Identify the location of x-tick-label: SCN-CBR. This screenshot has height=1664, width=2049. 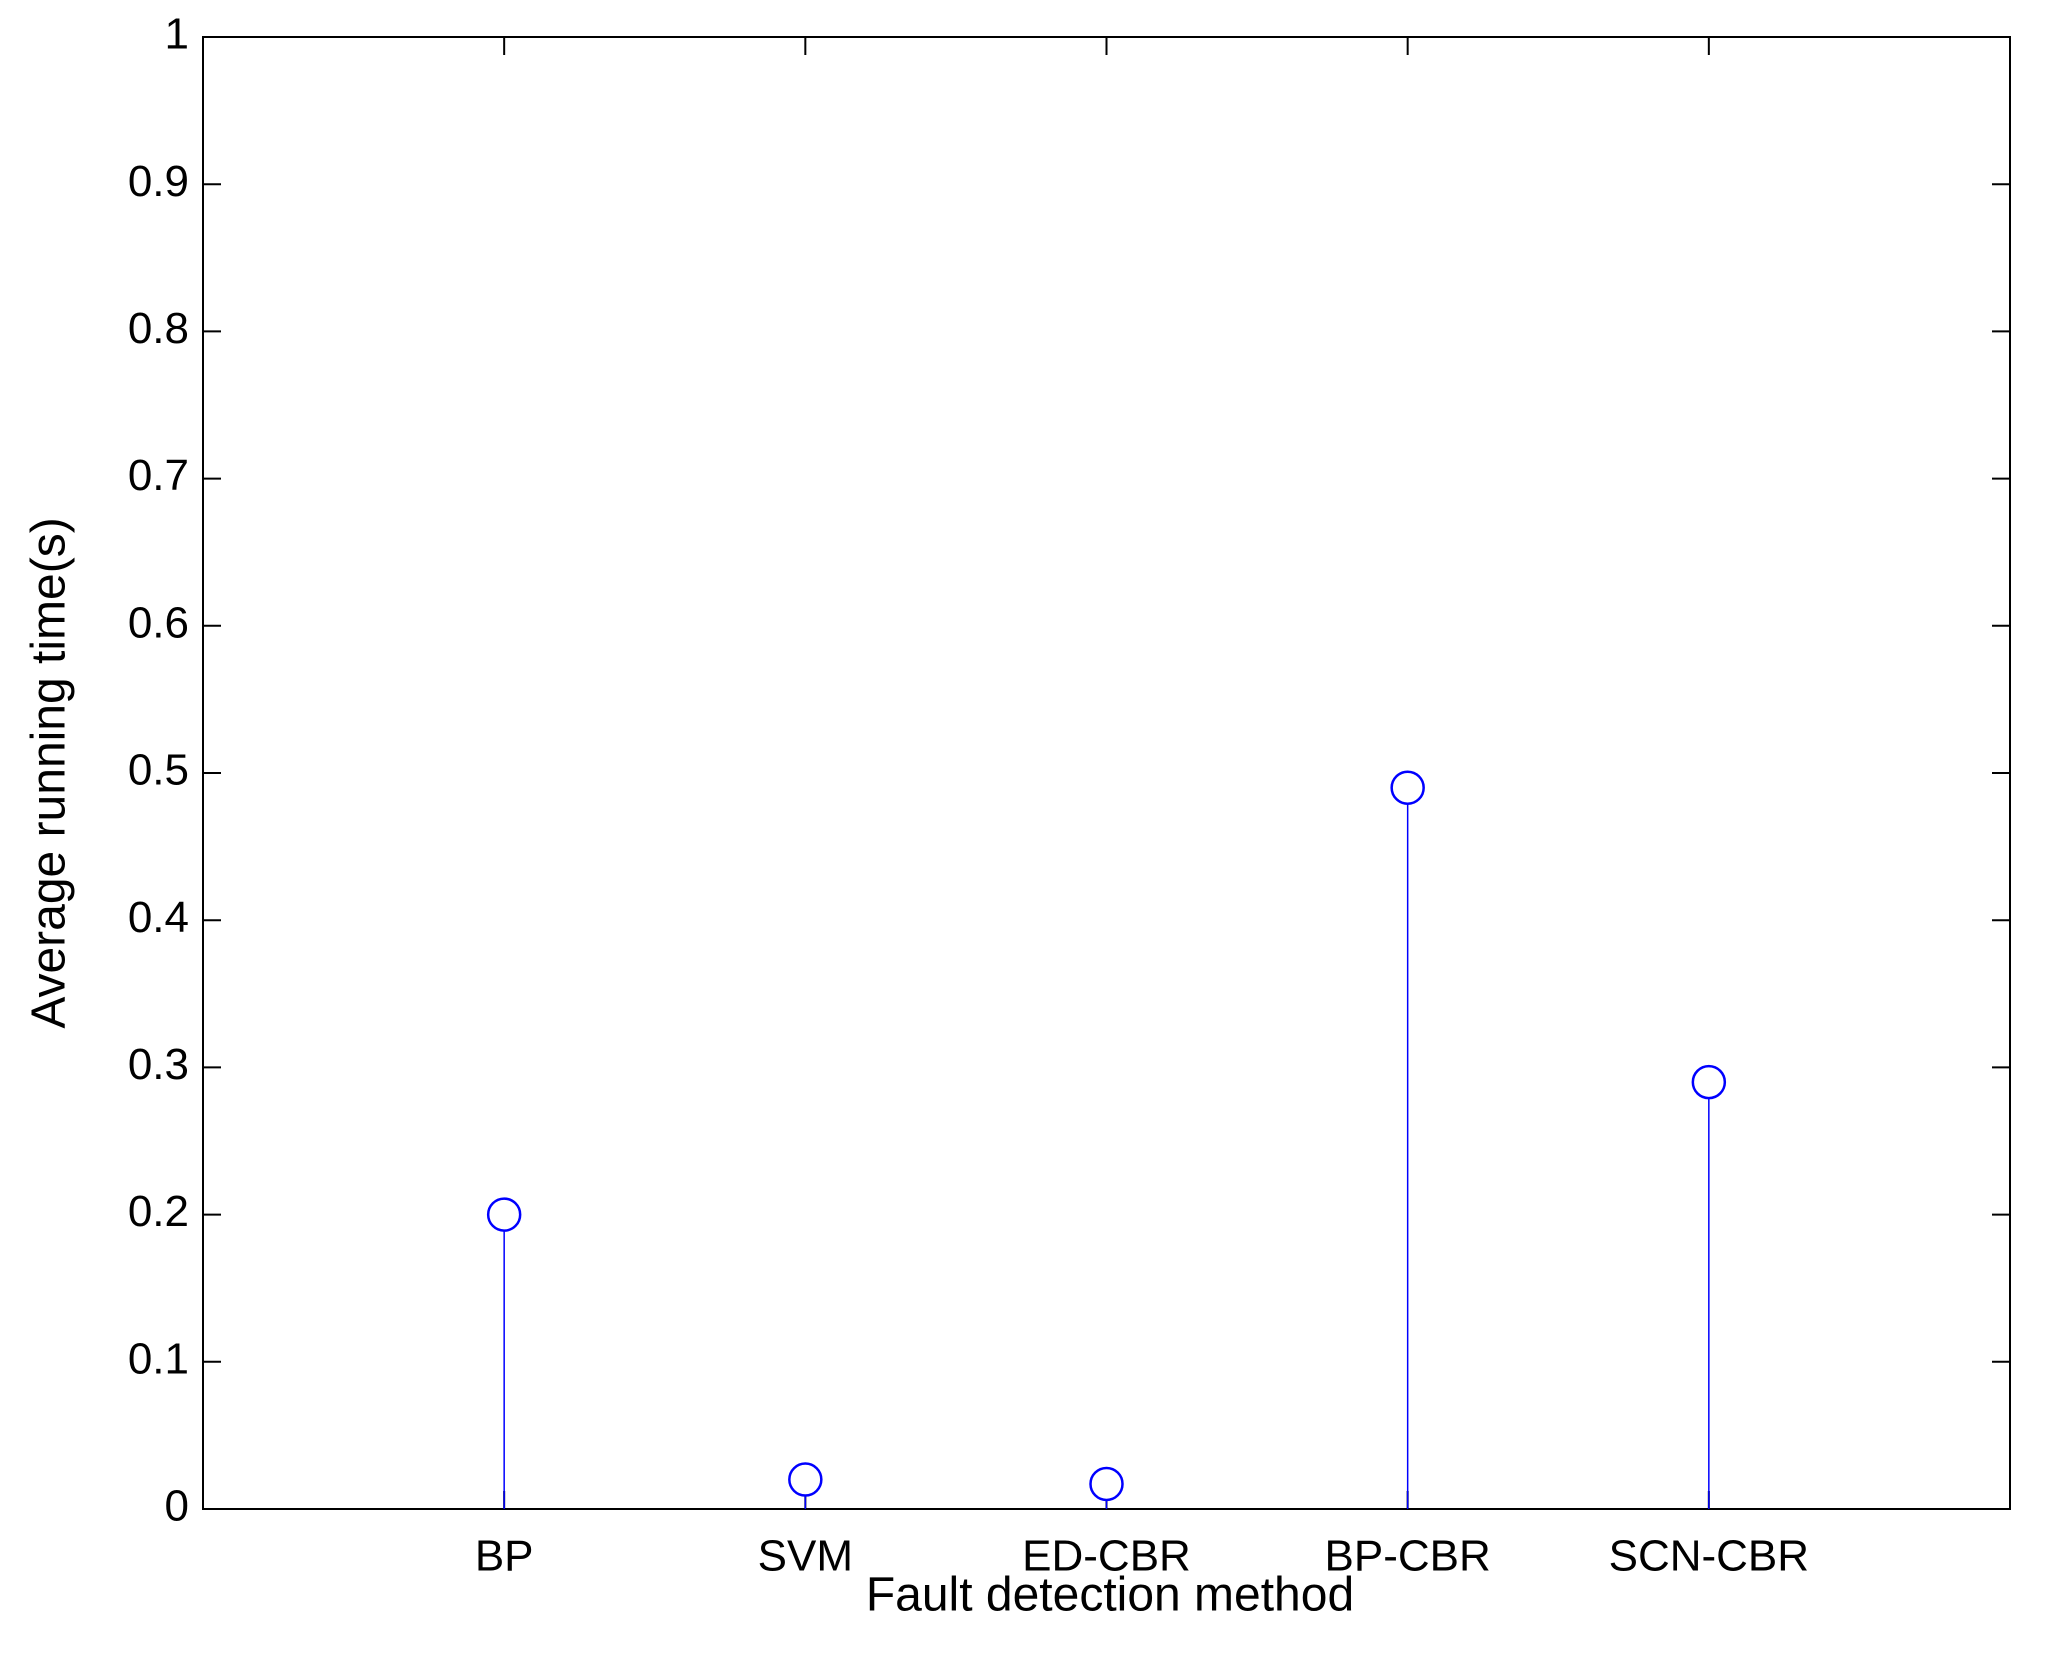
(1709, 1556).